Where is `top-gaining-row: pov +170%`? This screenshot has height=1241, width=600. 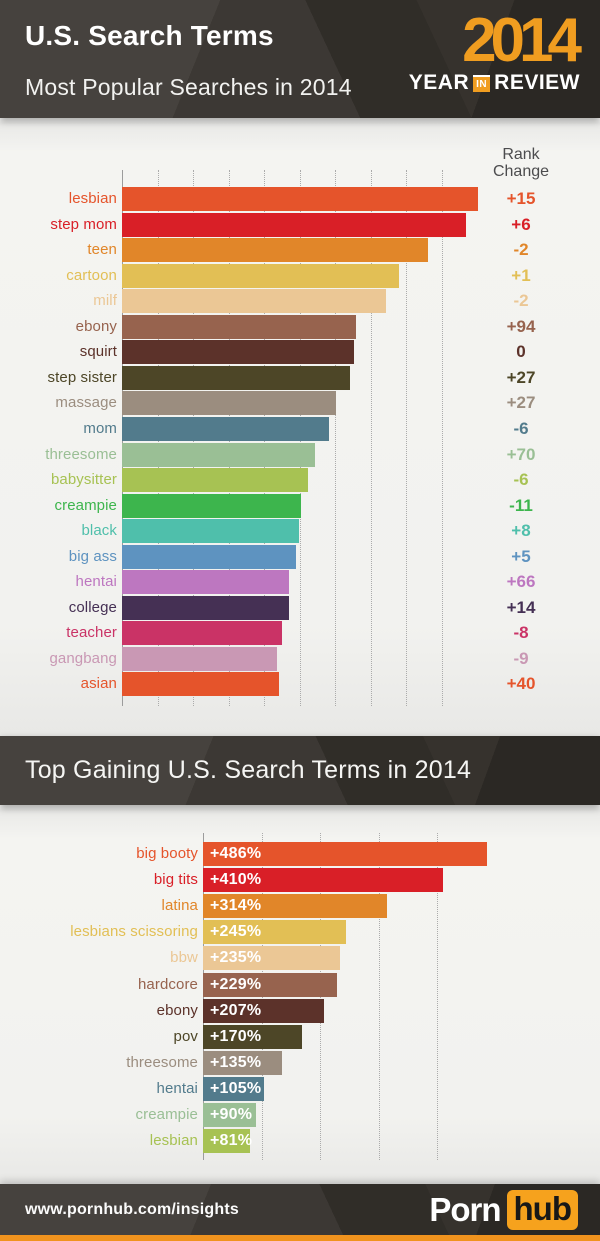
top-gaining-row: pov +170% is located at coordinates (300, 1037).